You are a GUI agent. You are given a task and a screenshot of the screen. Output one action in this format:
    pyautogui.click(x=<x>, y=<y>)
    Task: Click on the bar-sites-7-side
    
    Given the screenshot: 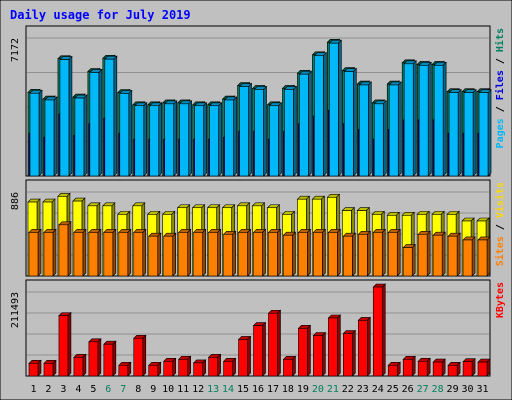 What is the action you would take?
    pyautogui.click(x=129, y=252)
    